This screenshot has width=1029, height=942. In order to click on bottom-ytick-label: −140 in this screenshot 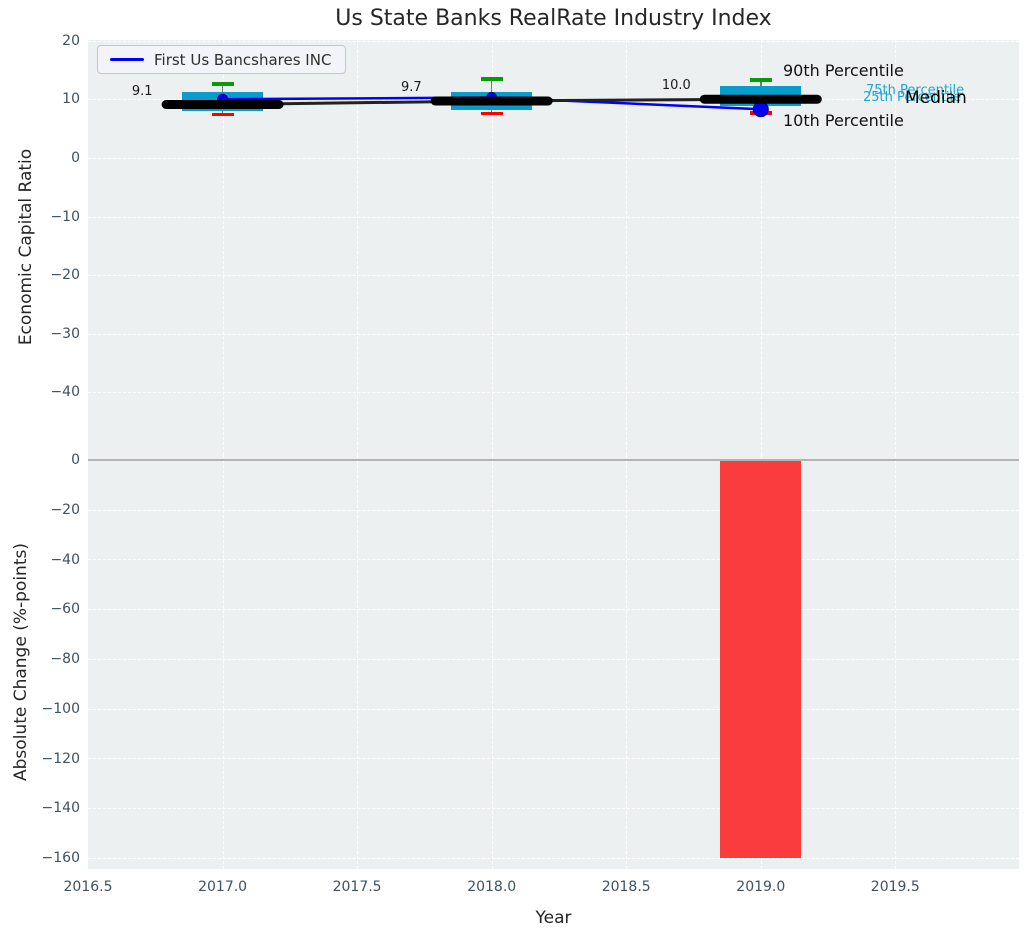, I will do `click(60, 808)`.